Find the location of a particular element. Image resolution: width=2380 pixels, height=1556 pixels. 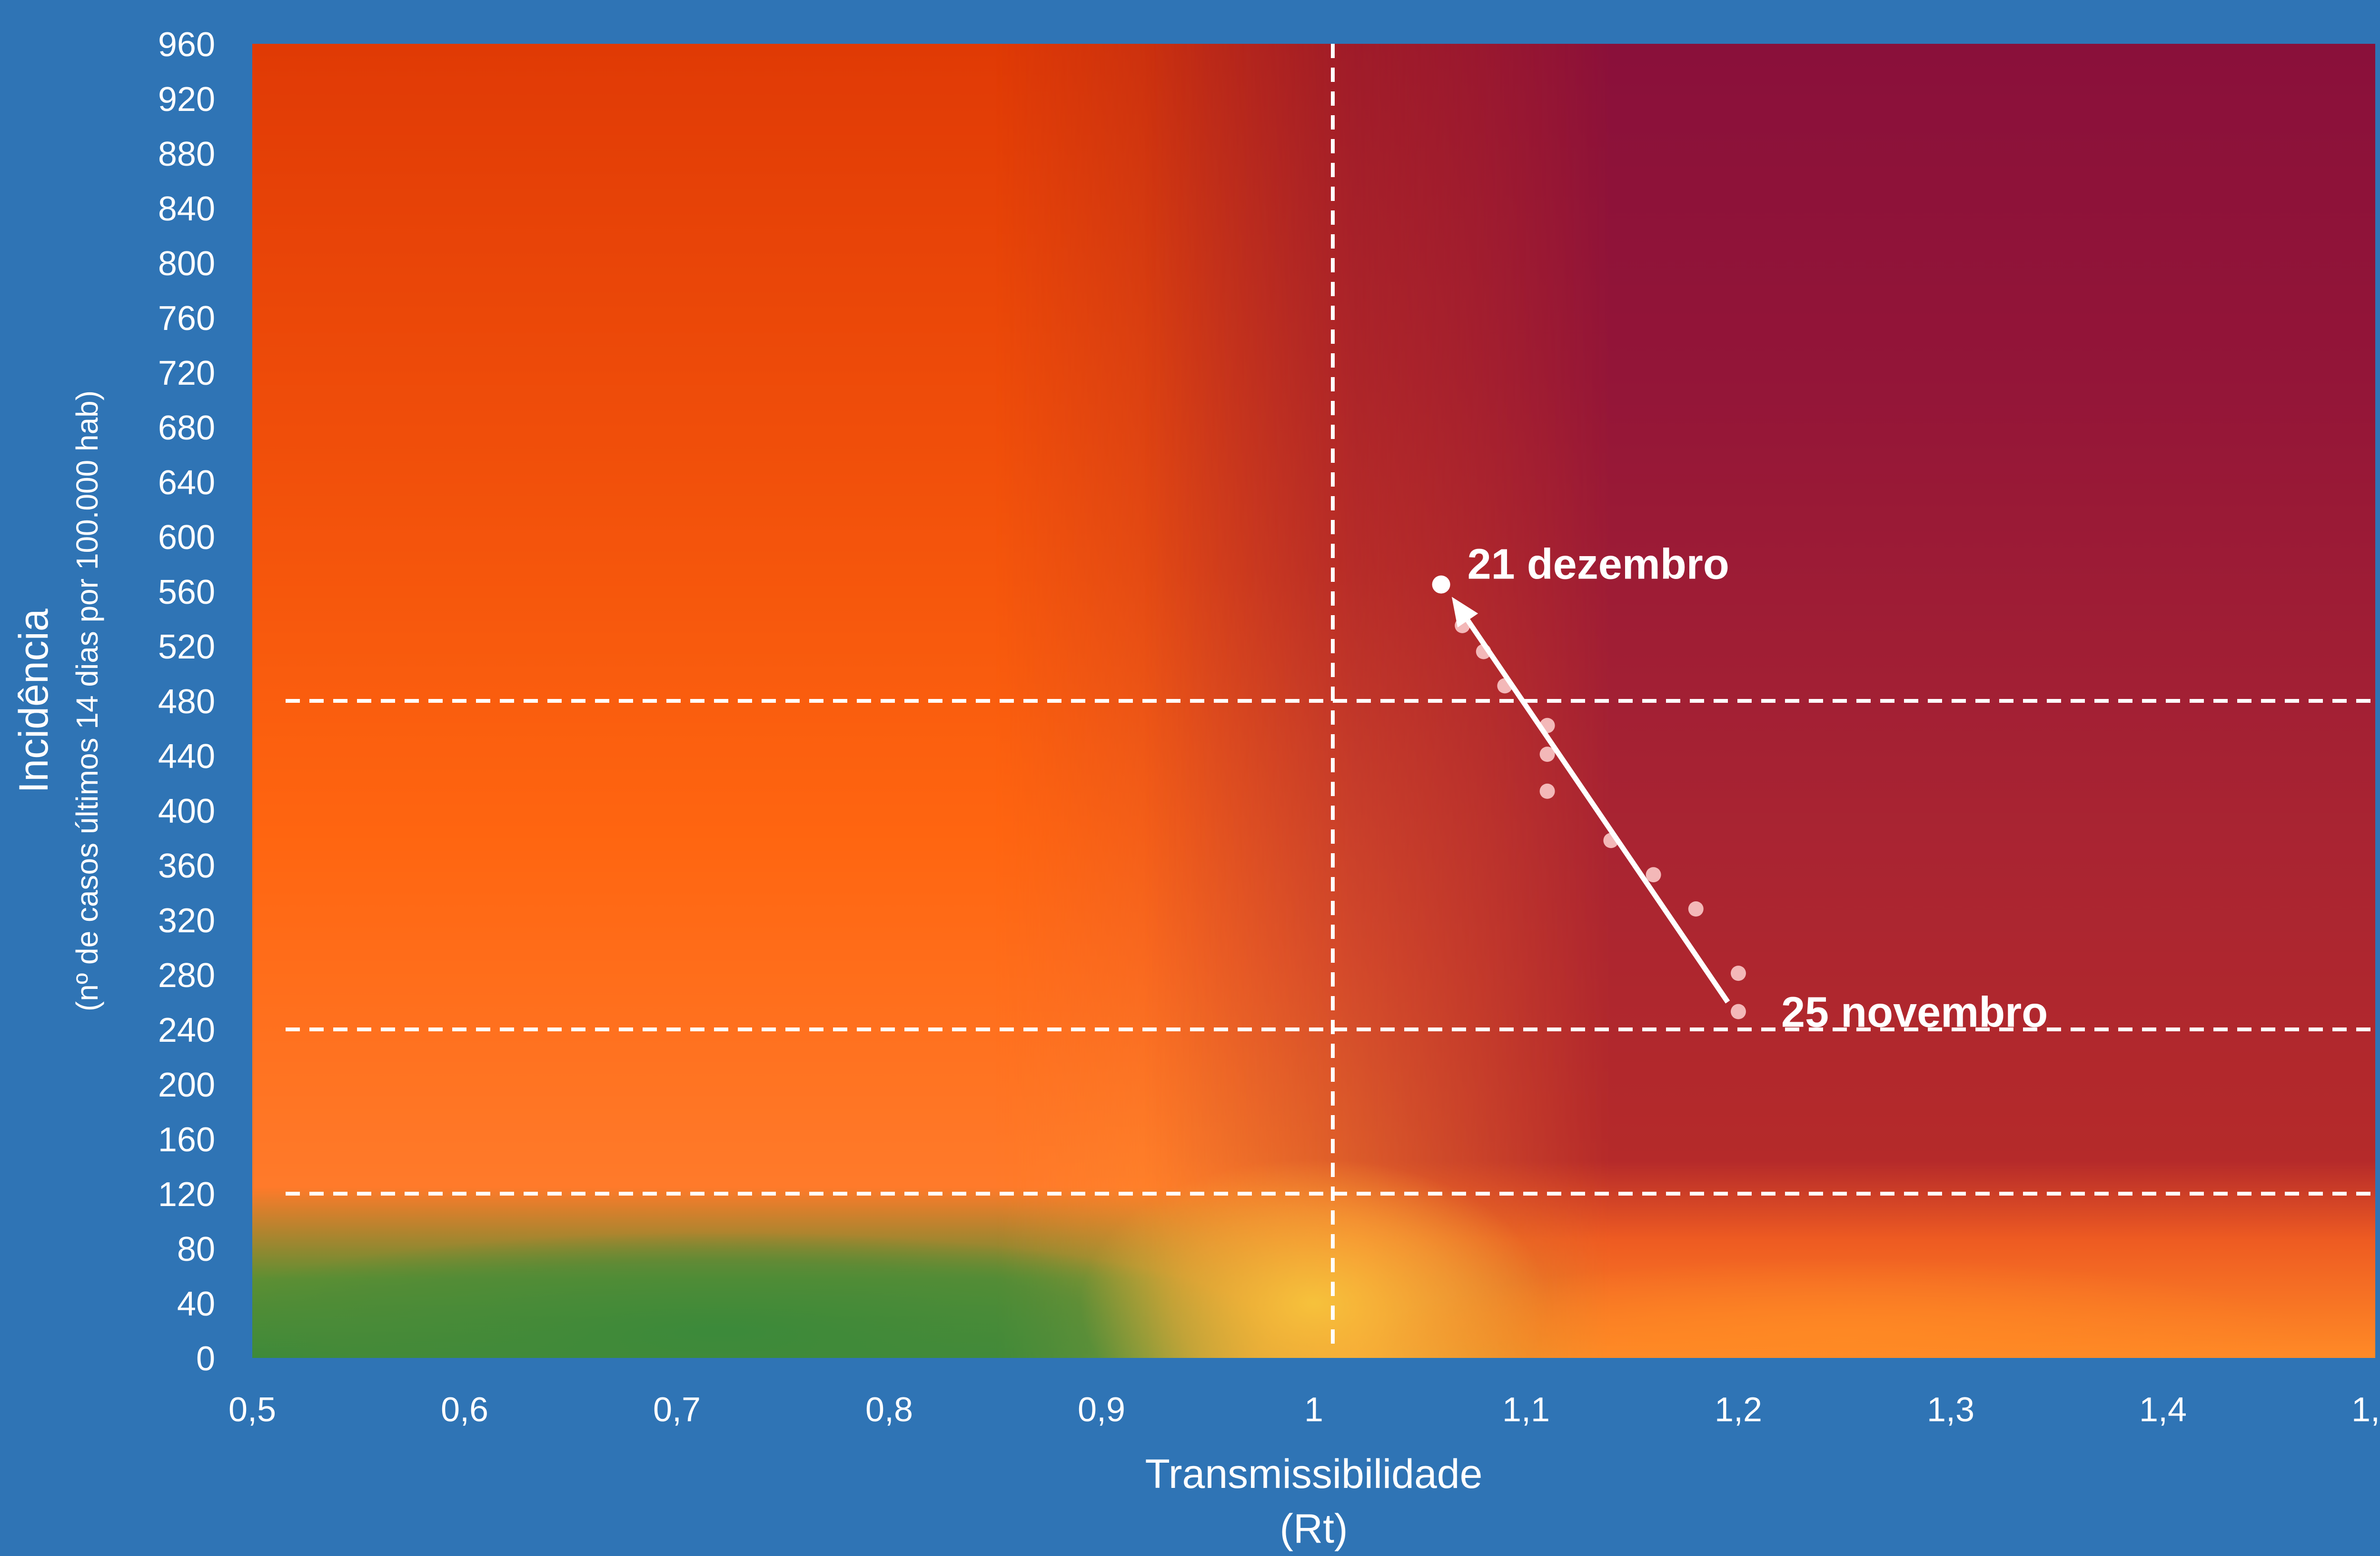

arrow-shaft is located at coordinates (1598, 811).